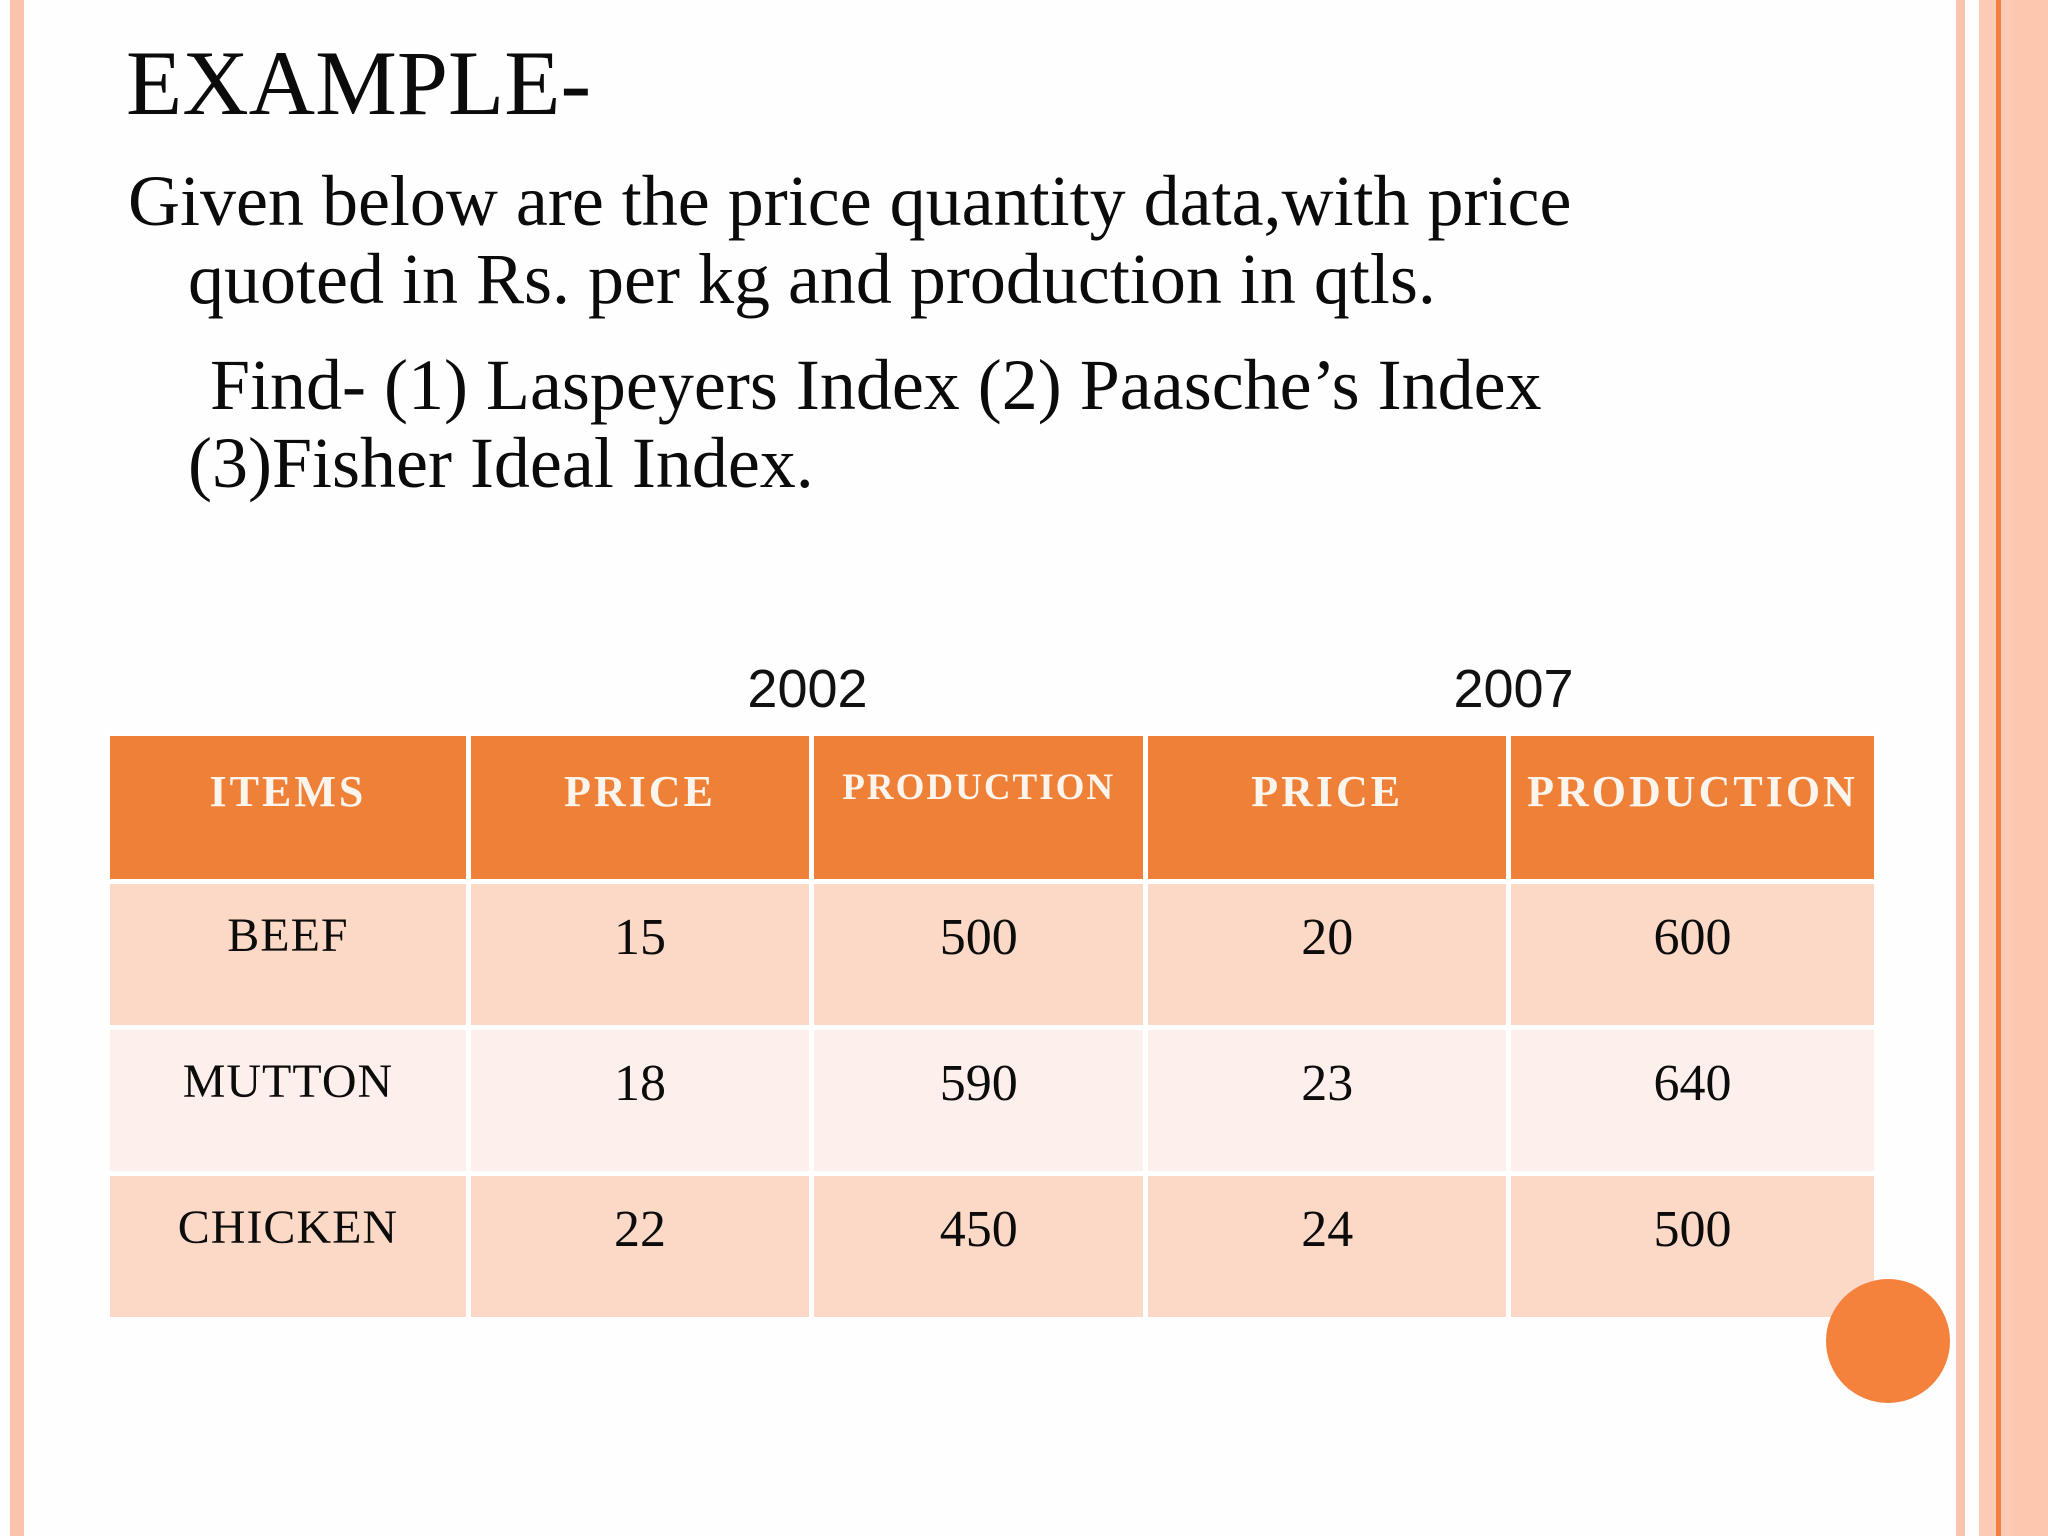 Image resolution: width=2048 pixels, height=1536 pixels. Describe the element at coordinates (1327, 954) in the screenshot. I see `table-cell: 20` at that location.